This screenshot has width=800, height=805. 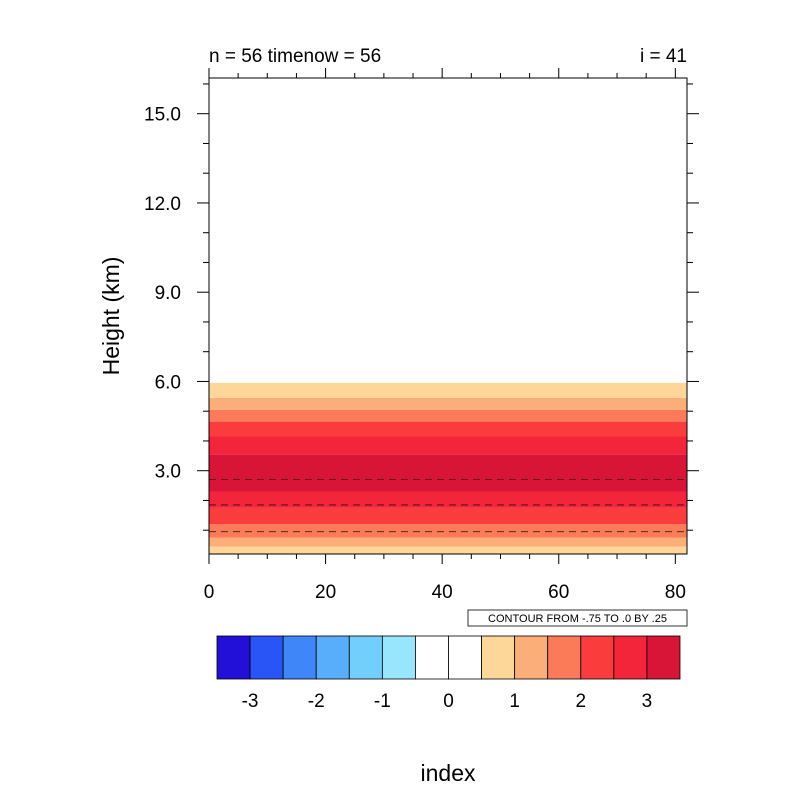 What do you see at coordinates (558, 592) in the screenshot?
I see `x-tick-label: 60` at bounding box center [558, 592].